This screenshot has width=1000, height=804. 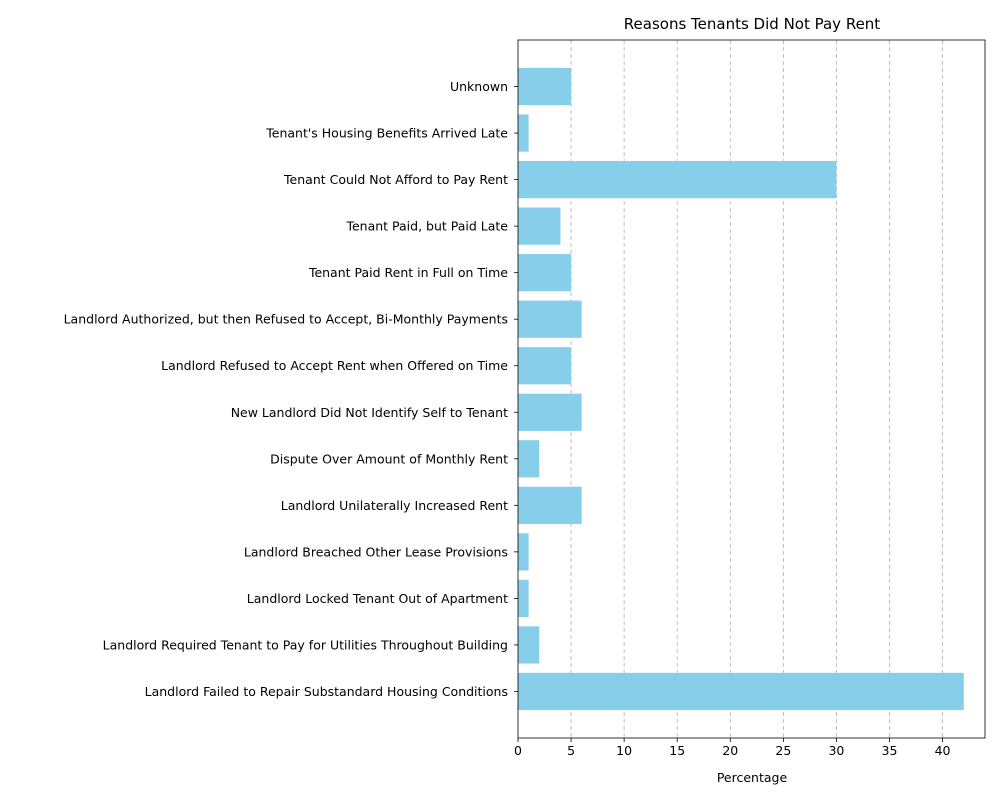 I want to click on y-category-label: Tenant Could Not Afford to Pay Rent, so click(x=395, y=179).